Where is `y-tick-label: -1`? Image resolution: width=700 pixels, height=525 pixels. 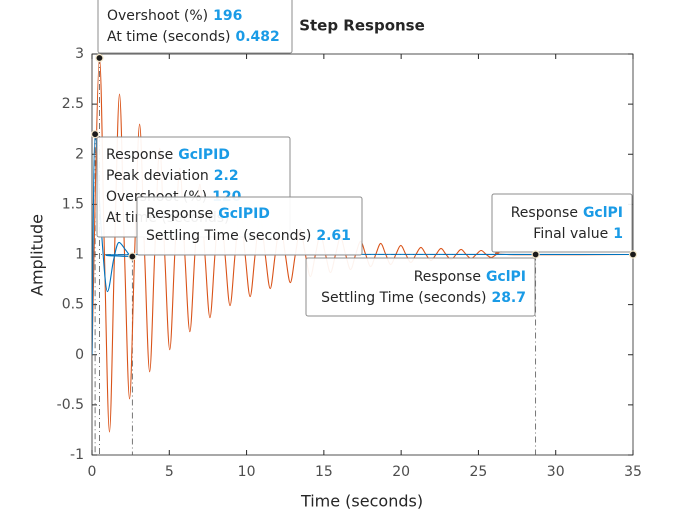 y-tick-label: -1 is located at coordinates (77, 455).